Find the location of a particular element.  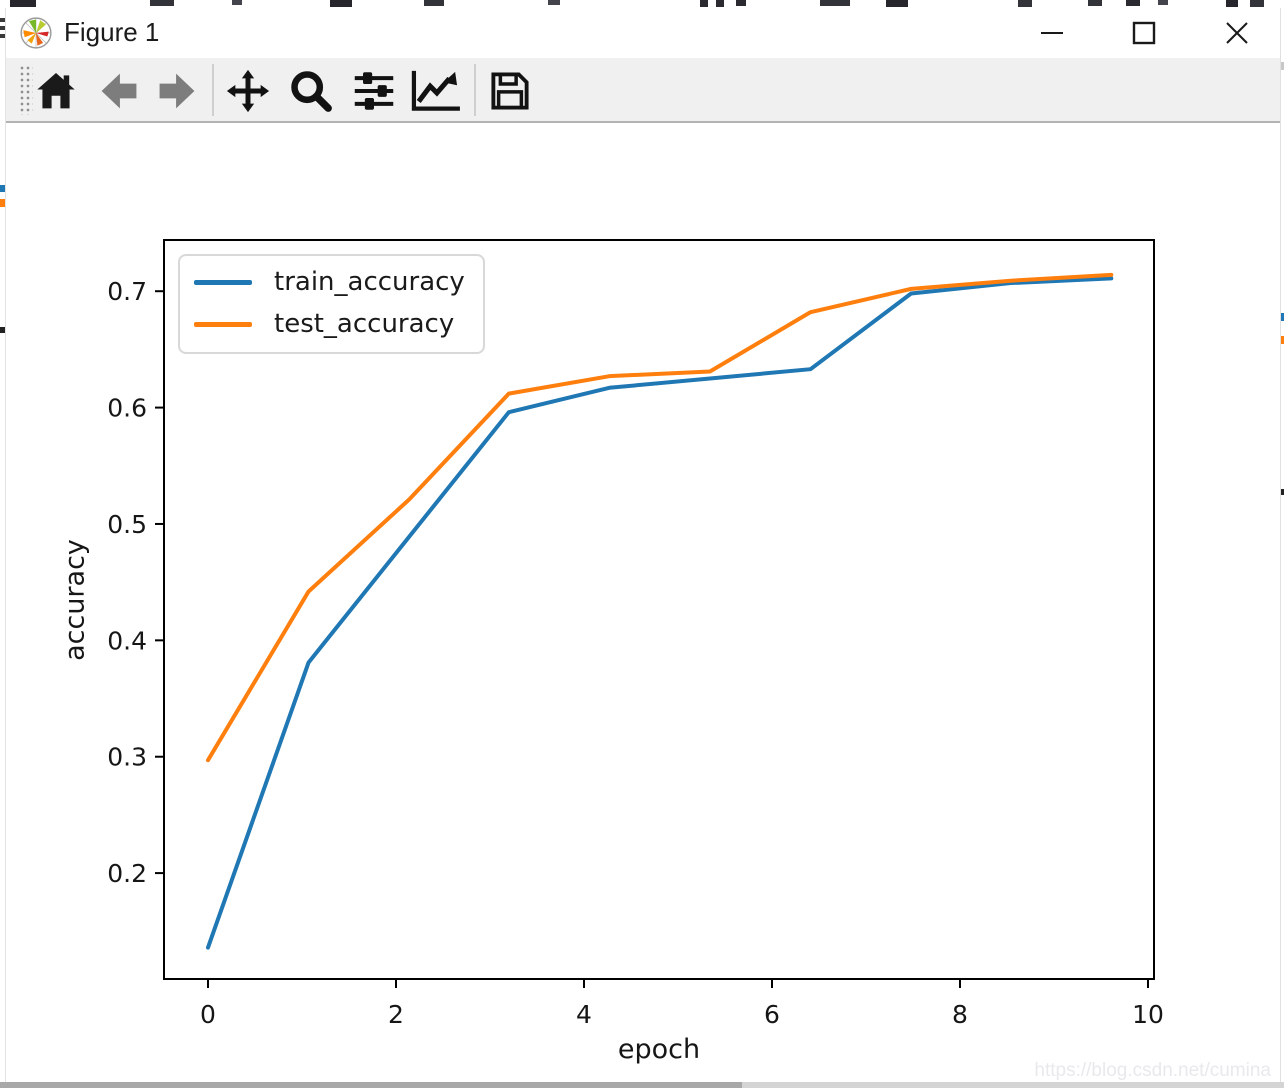

save-floppy-icon is located at coordinates (510, 91).